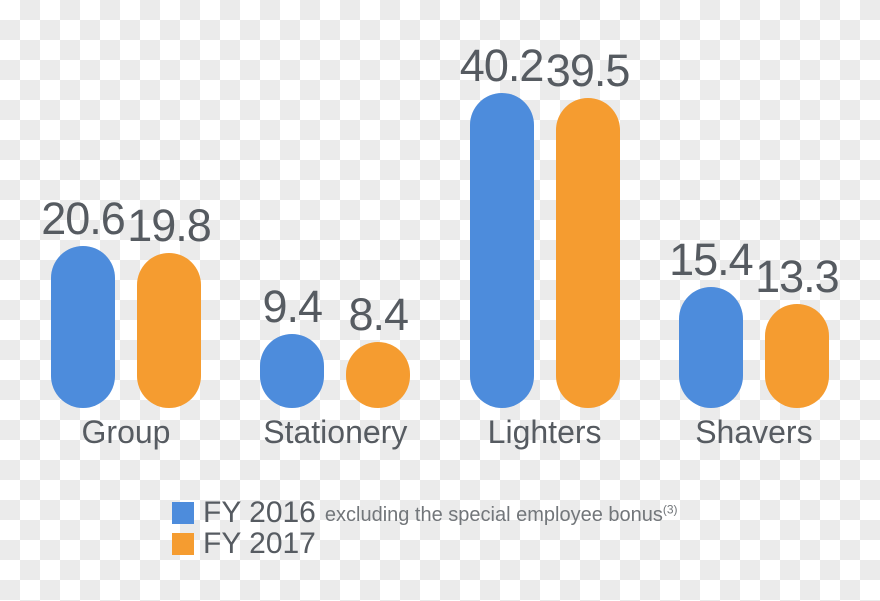 The width and height of the screenshot is (880, 601). I want to click on legend-note-superscript: (3), so click(670, 509).